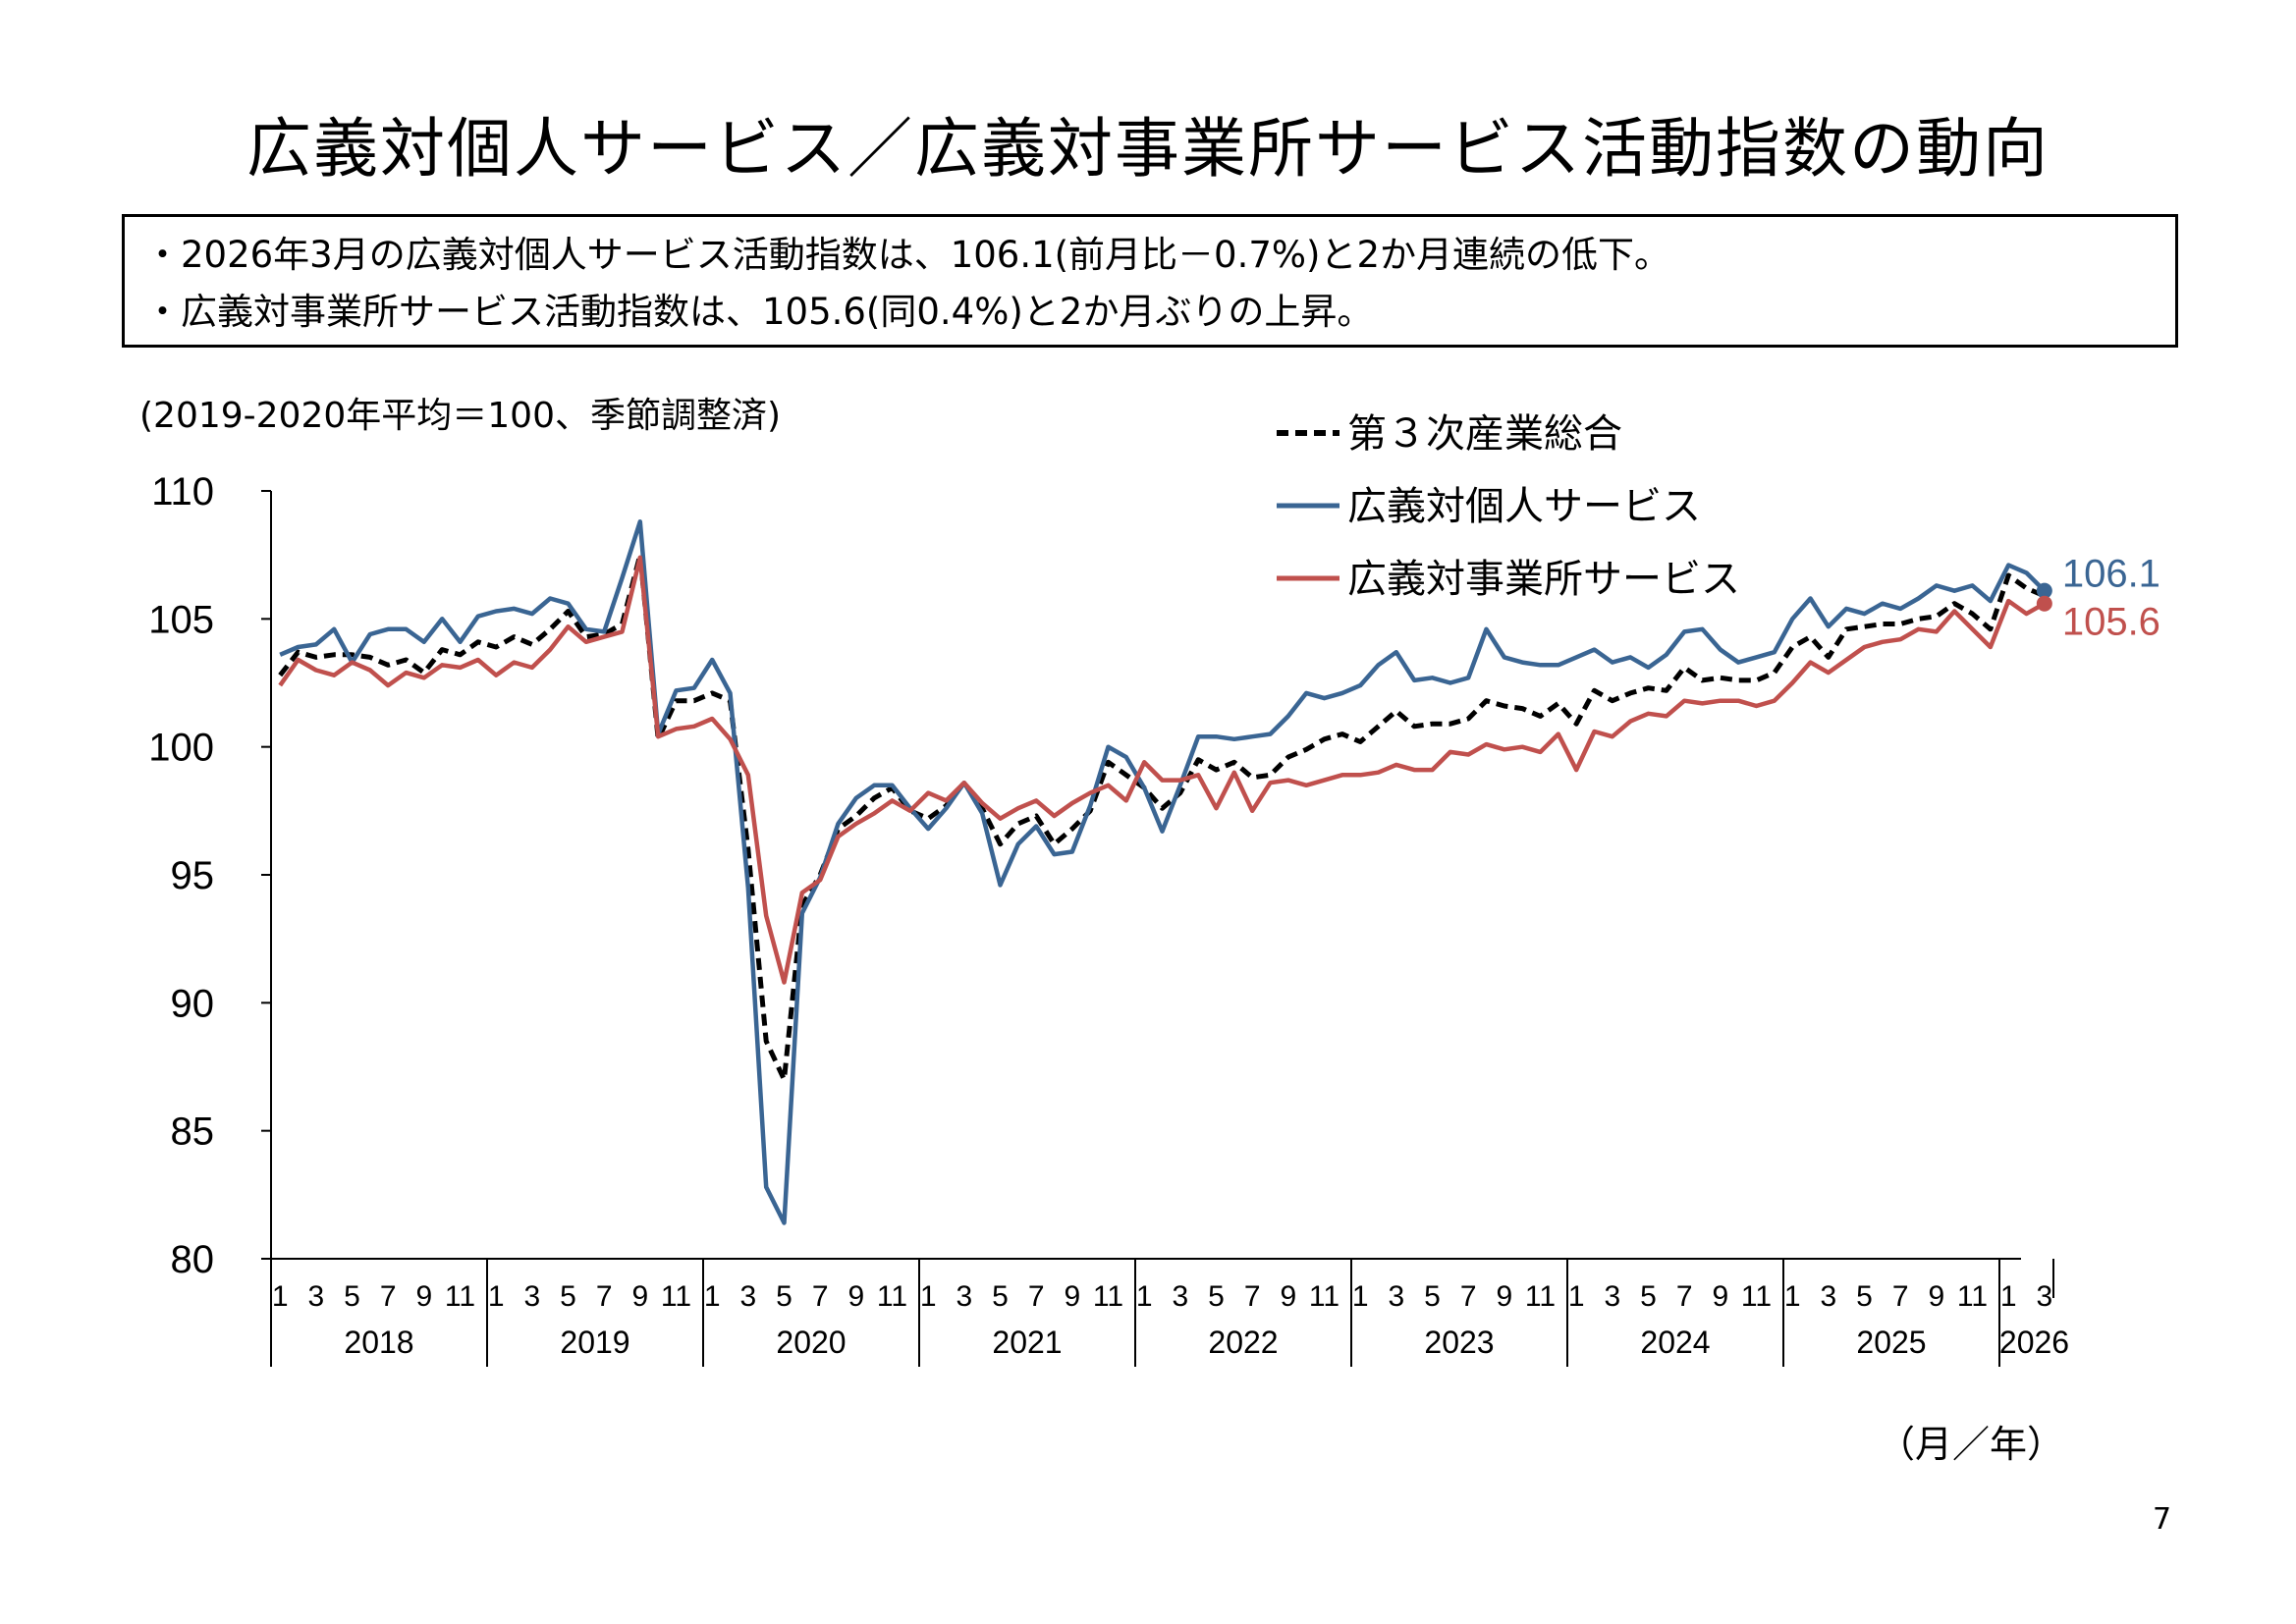 The height and width of the screenshot is (1624, 2296). Describe the element at coordinates (193, 1259) in the screenshot. I see `y-tick-label: 80` at that location.